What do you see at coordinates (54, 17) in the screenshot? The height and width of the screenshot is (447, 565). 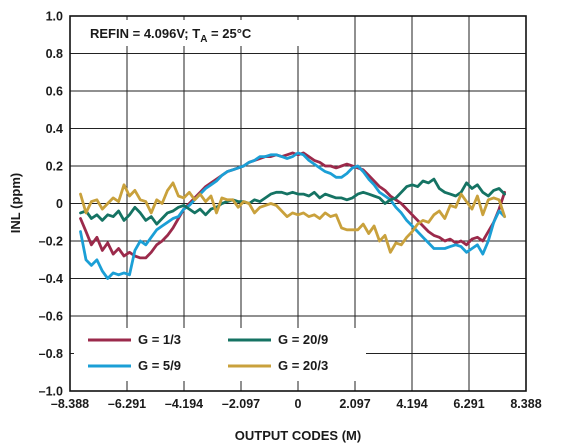 I see `y-tick-label: 1.0` at bounding box center [54, 17].